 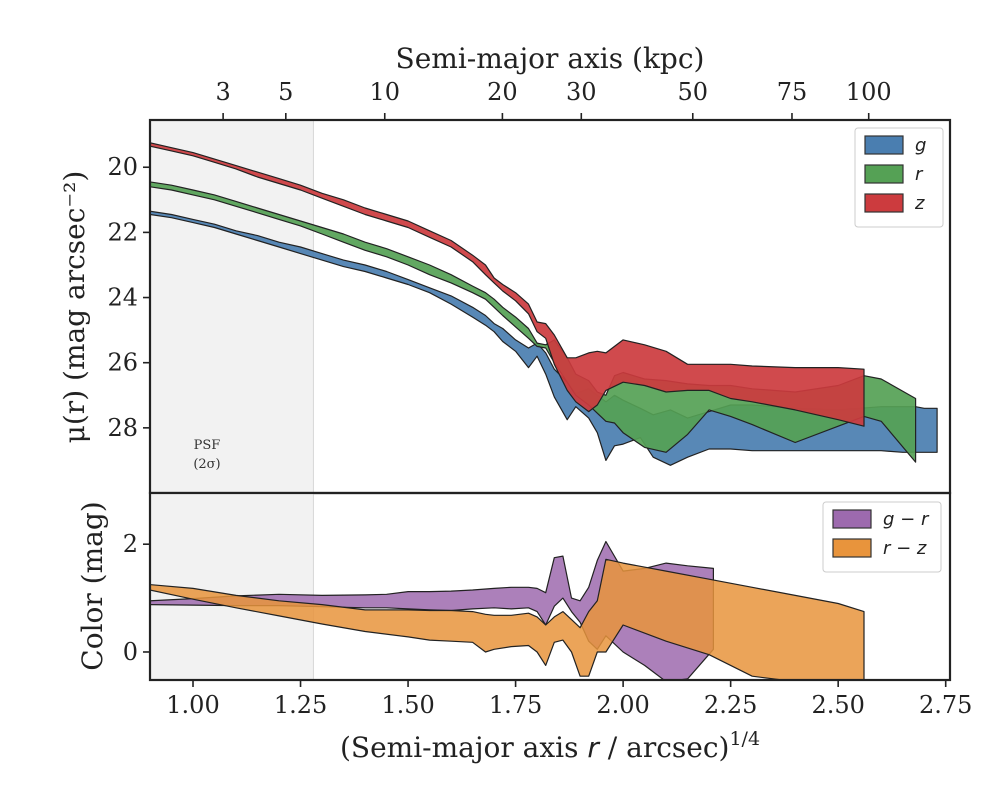 I want to click on top-axis-label: Semi-major axis (kpc), so click(x=550, y=58).